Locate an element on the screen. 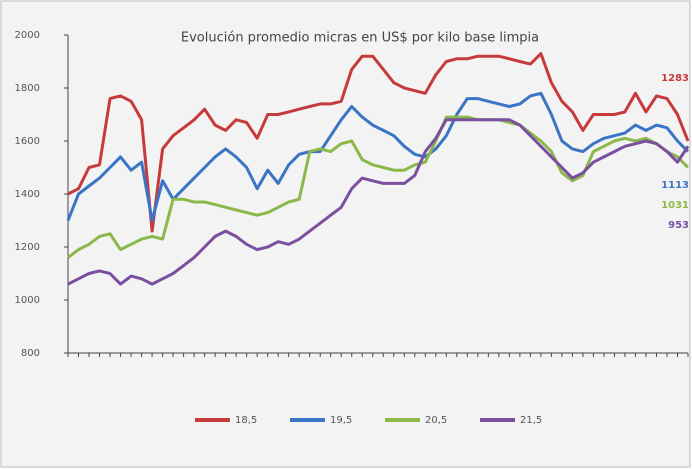 The width and height of the screenshot is (692, 469). y-tick-label: 2000 is located at coordinates (27, 35).